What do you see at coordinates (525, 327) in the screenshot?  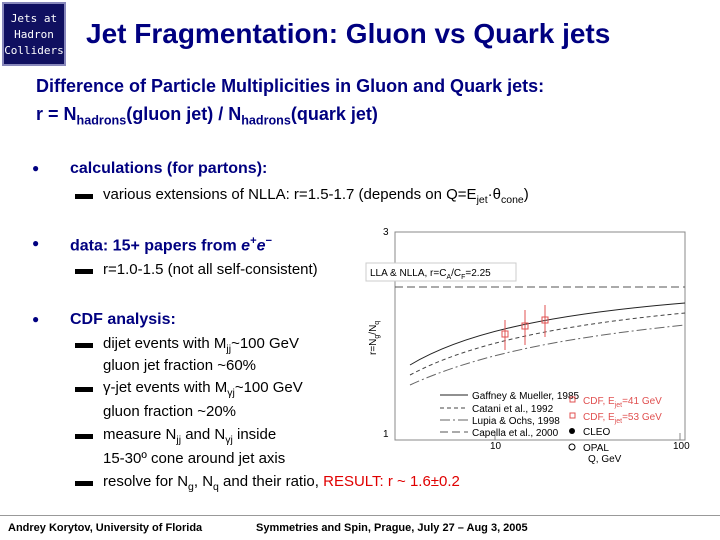 I see `data-points` at bounding box center [525, 327].